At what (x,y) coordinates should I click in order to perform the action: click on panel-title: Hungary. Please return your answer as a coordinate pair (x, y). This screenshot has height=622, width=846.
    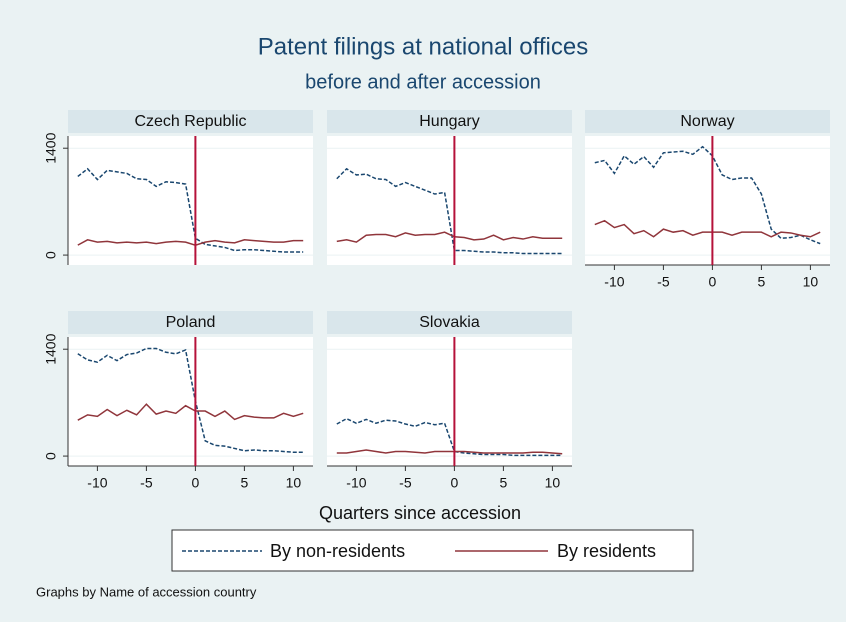
    Looking at the image, I should click on (449, 121).